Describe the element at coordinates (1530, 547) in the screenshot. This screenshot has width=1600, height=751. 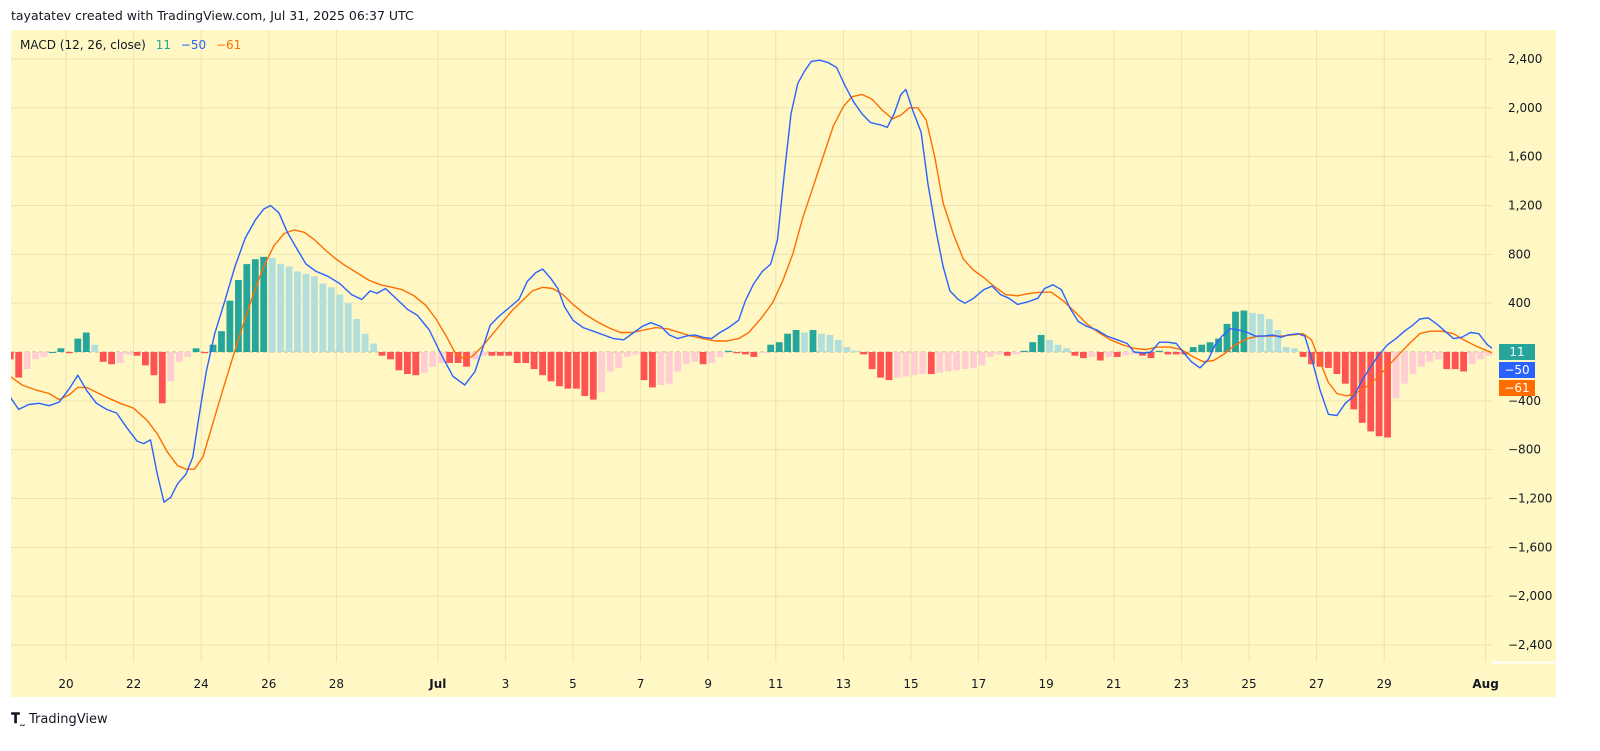
I see `y-tick-label: −1,600` at that location.